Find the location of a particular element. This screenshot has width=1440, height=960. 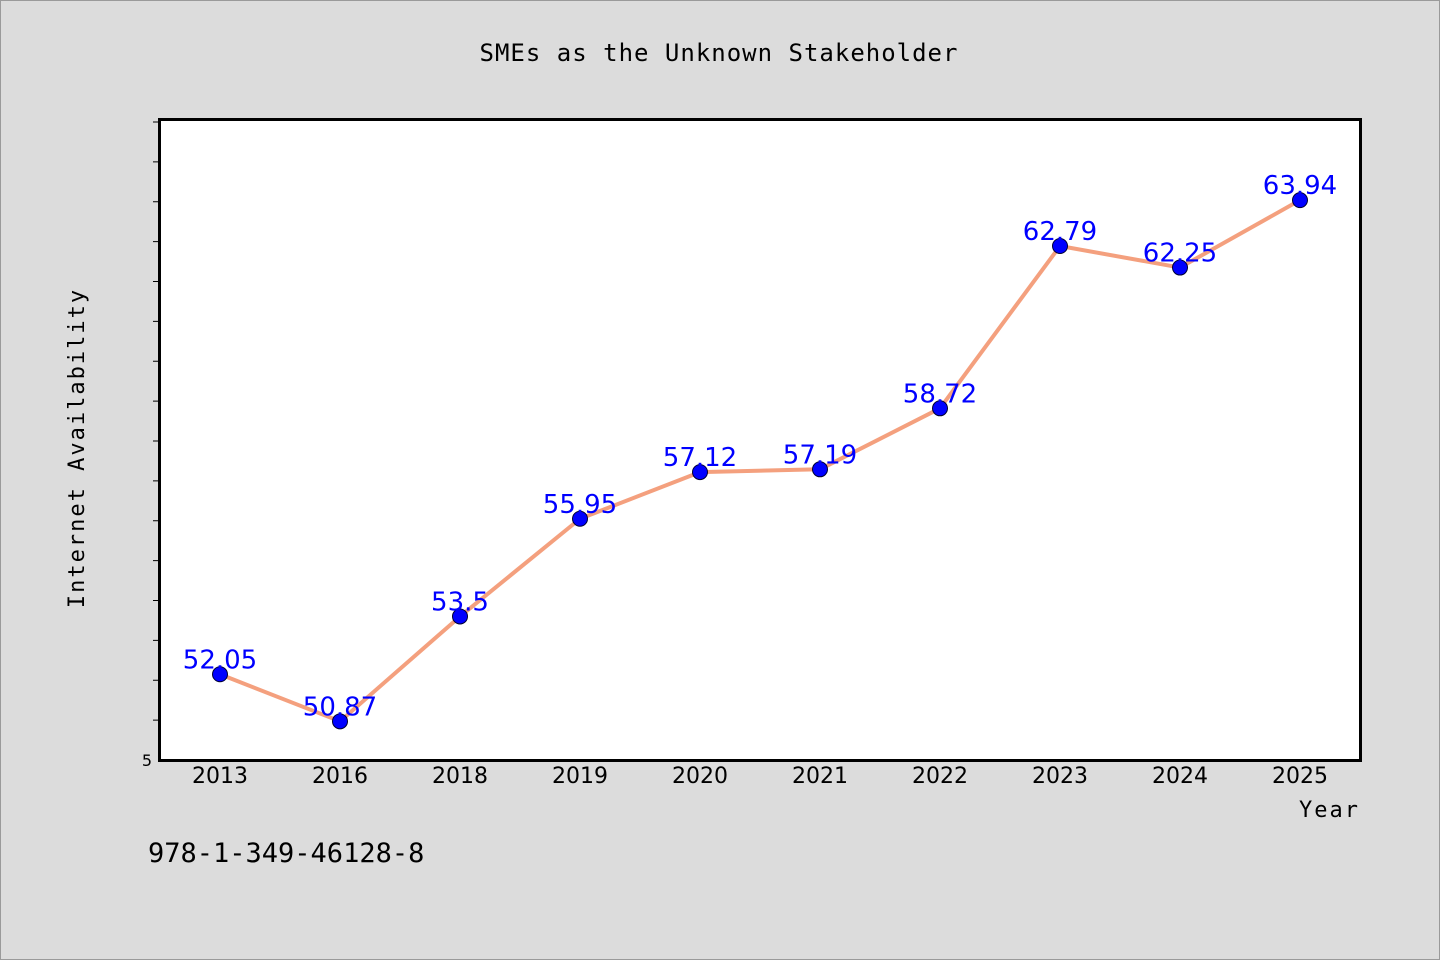

x-tick-label: 2022 is located at coordinates (940, 776).